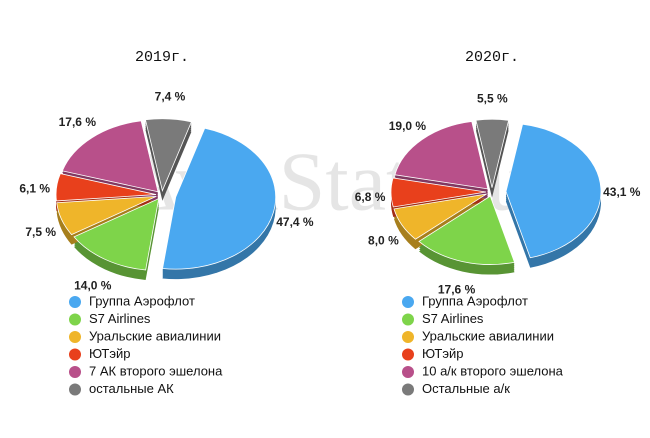  I want to click on value-label: 14,0 %, so click(93, 286).